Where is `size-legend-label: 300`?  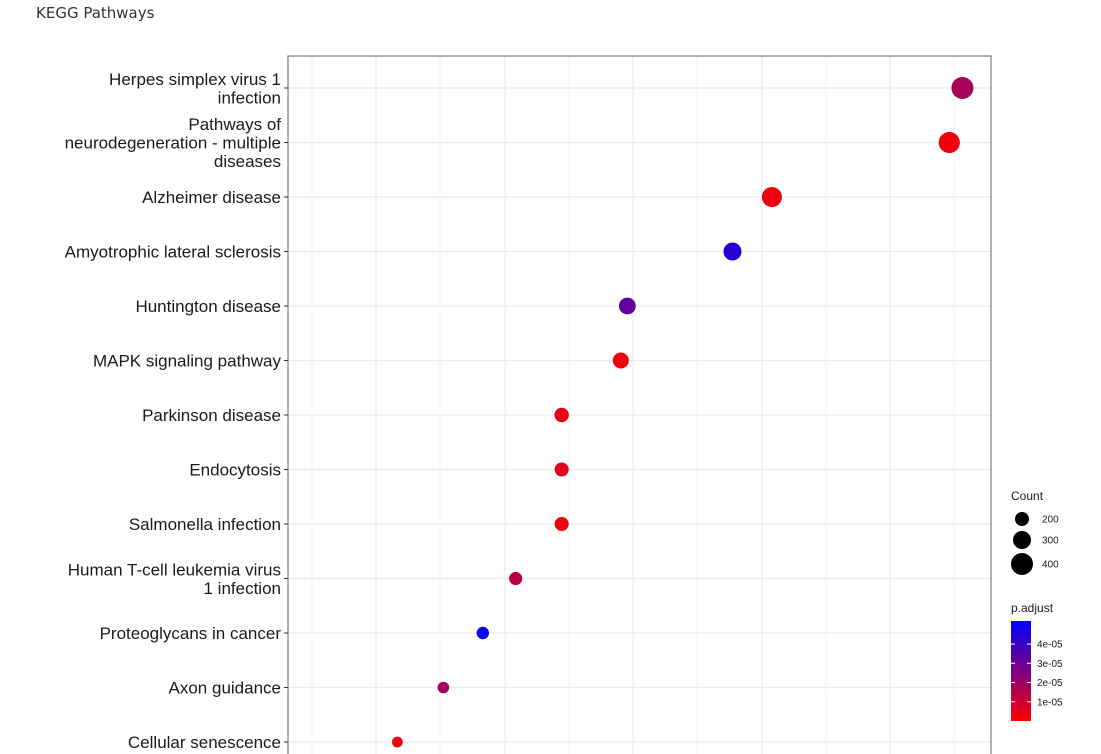
size-legend-label: 300 is located at coordinates (1050, 541).